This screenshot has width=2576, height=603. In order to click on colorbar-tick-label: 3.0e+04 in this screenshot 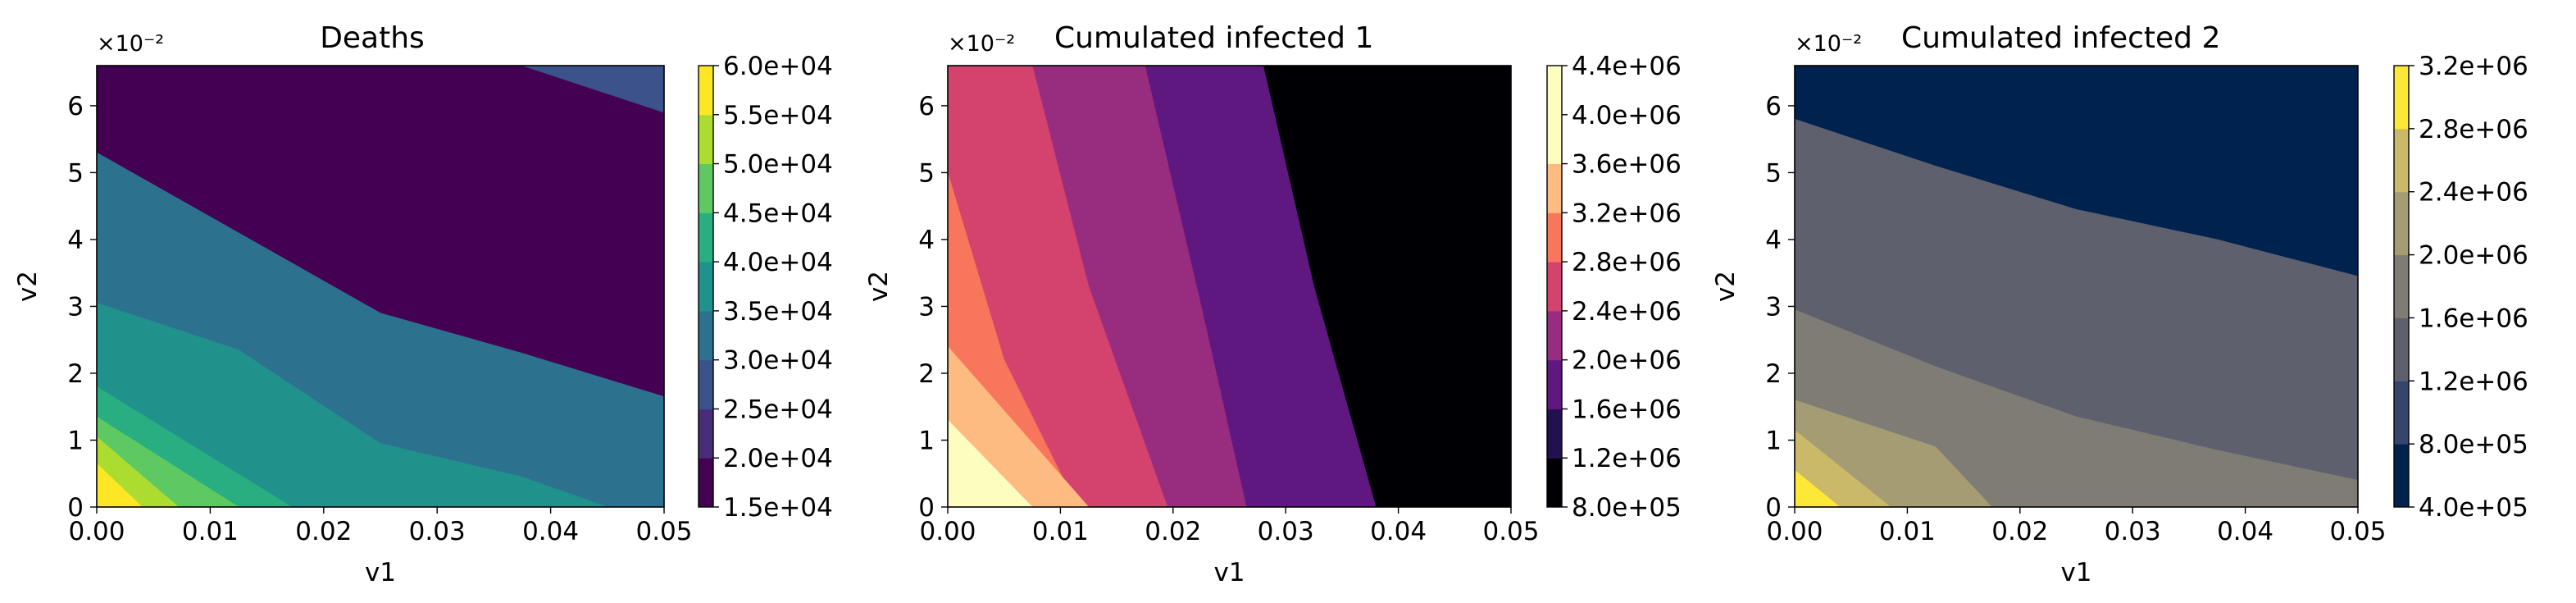, I will do `click(778, 361)`.